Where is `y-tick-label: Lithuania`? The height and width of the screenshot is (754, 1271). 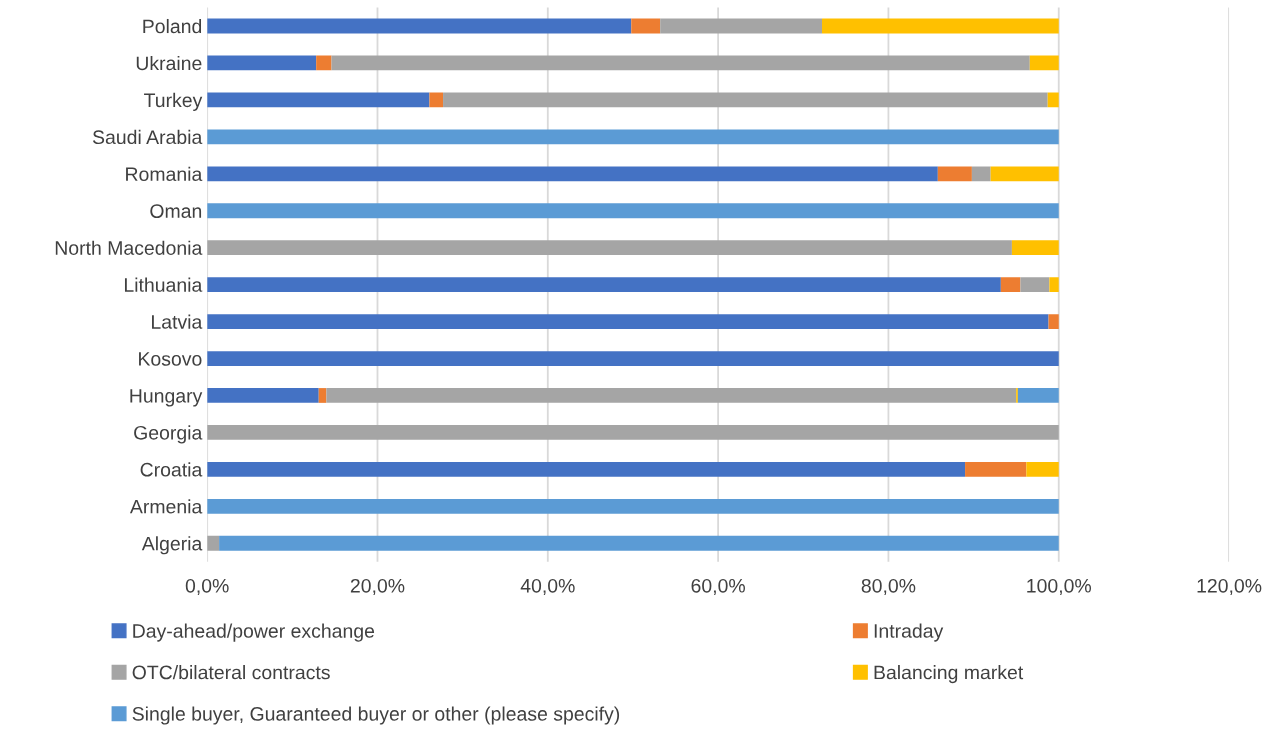
y-tick-label: Lithuania is located at coordinates (163, 284).